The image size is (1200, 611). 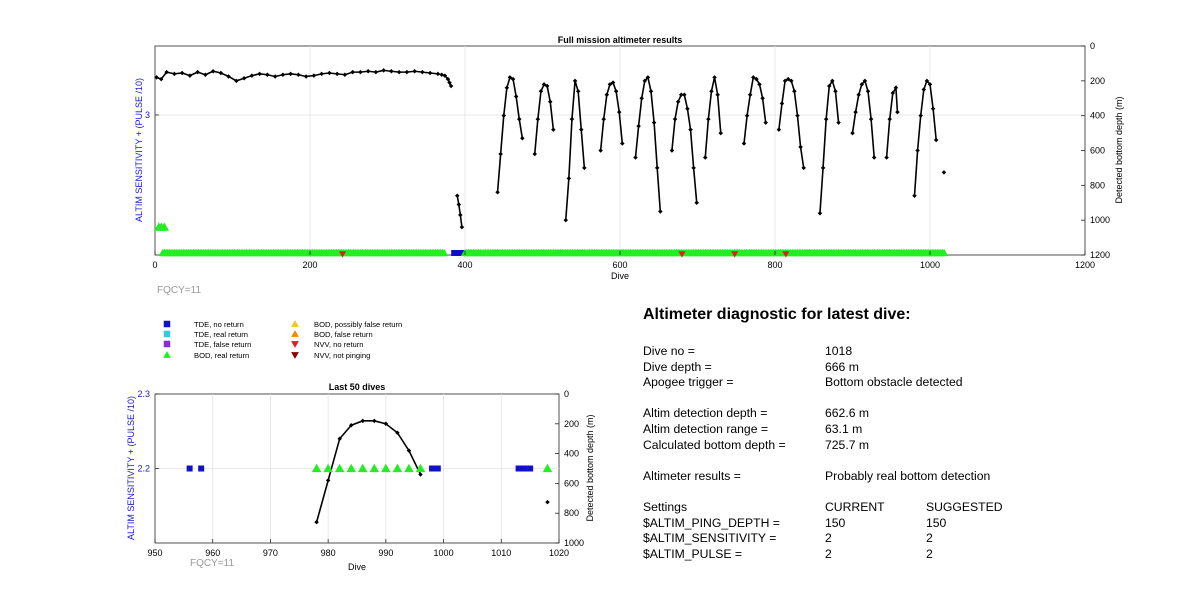 I want to click on bottom-plot-ylabel-right: Detected bottom depth (m), so click(x=590, y=467).